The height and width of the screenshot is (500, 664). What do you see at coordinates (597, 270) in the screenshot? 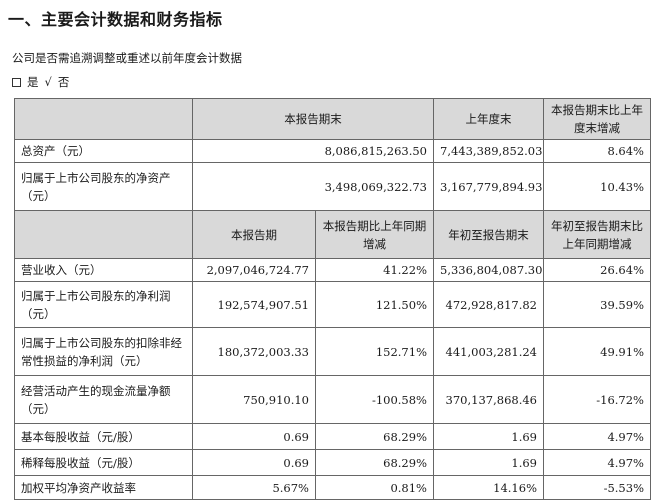
I see `cell-value: 26.64%` at bounding box center [597, 270].